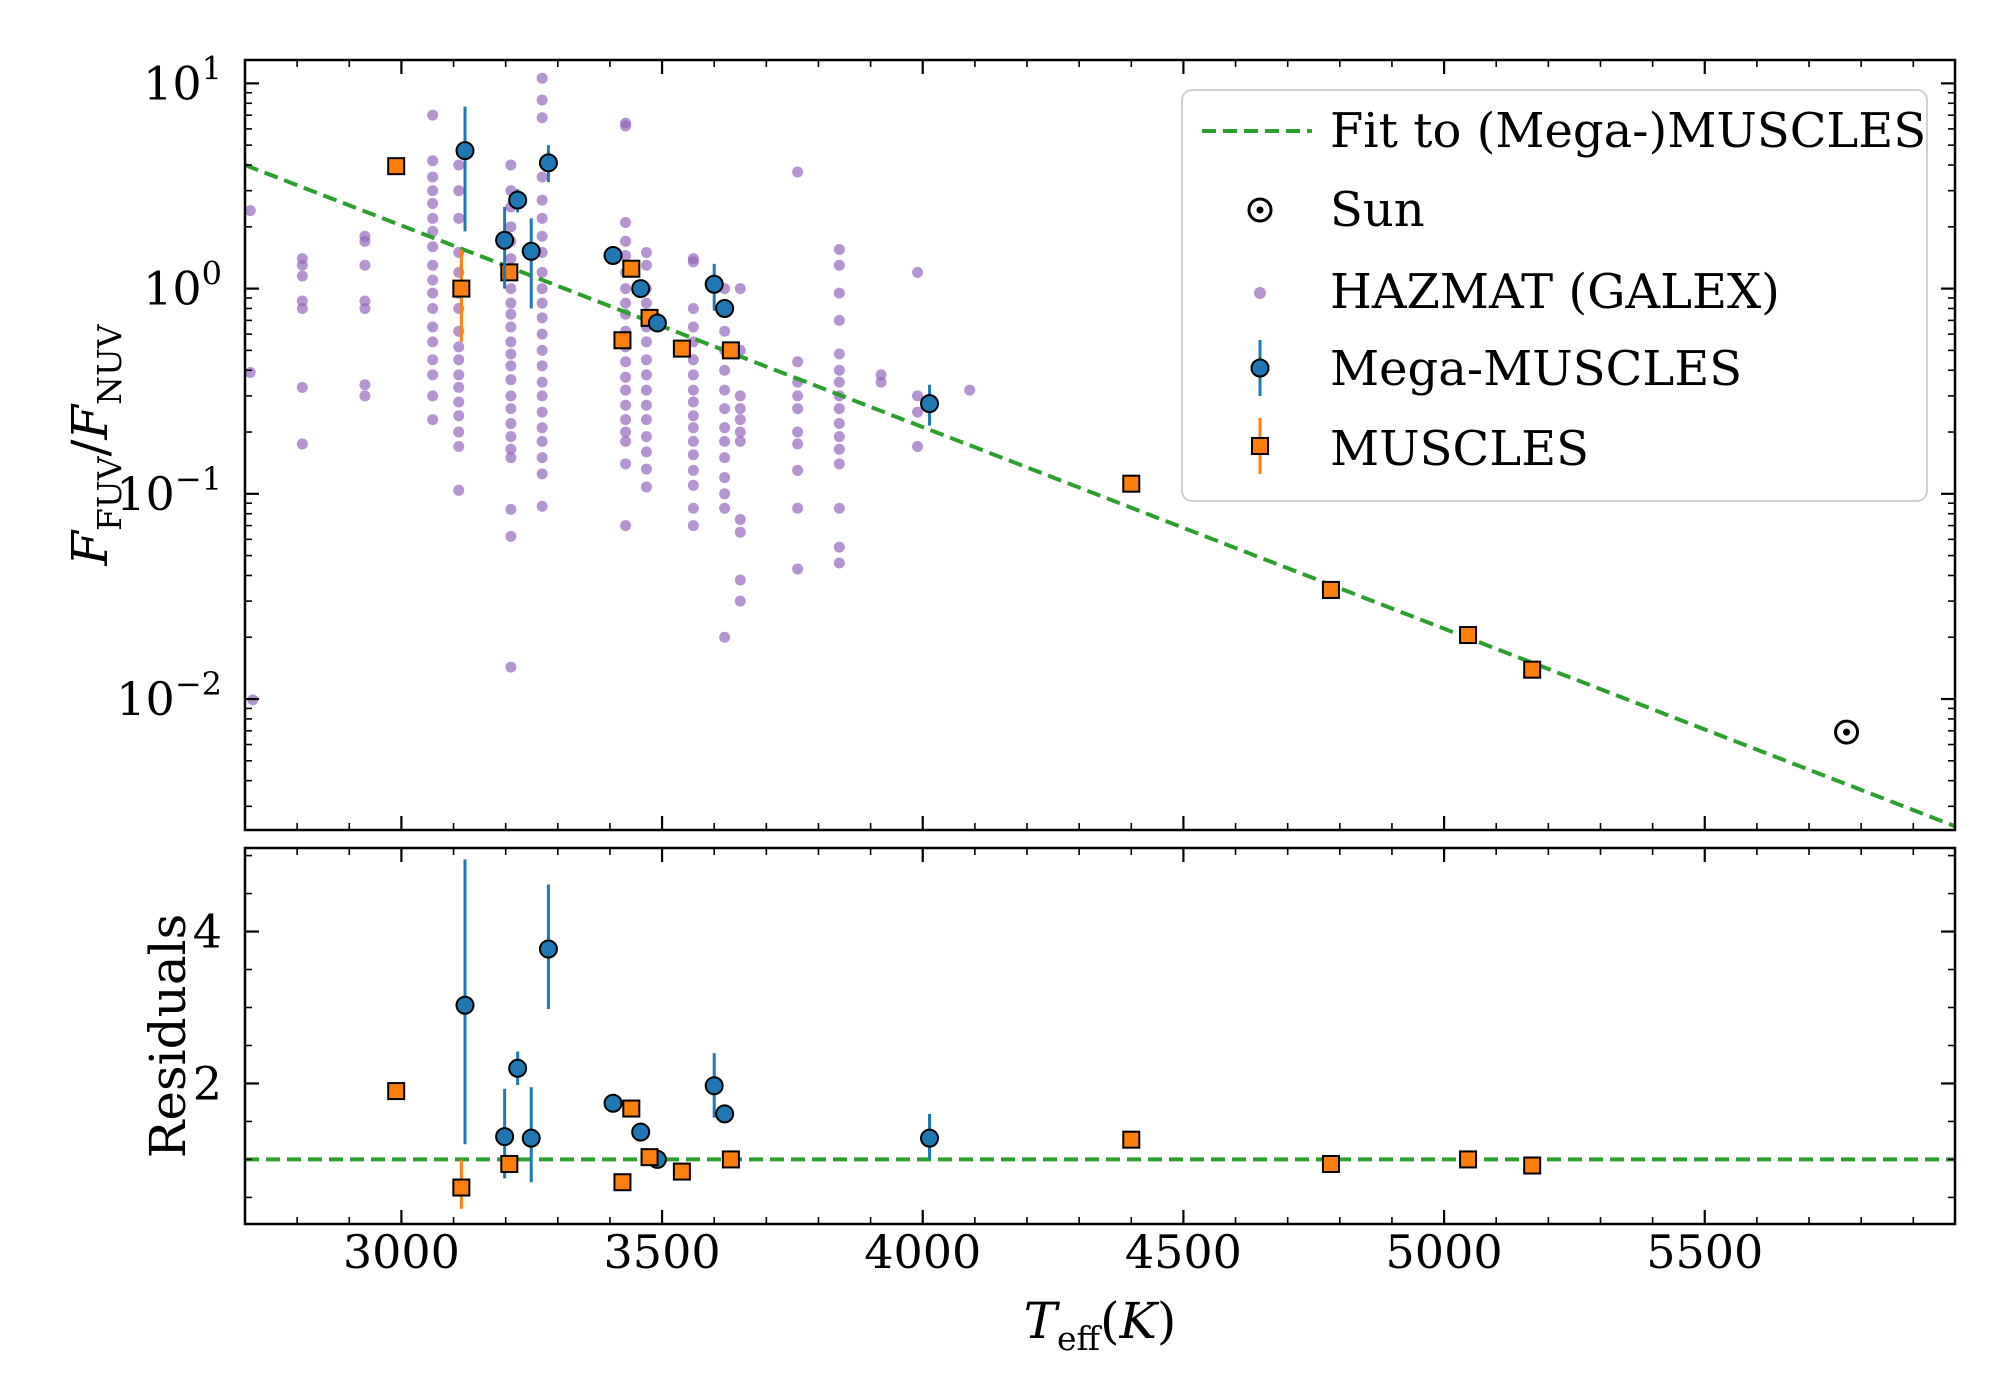  Describe the element at coordinates (207, 1083) in the screenshot. I see `y-tick-label: 2` at that location.